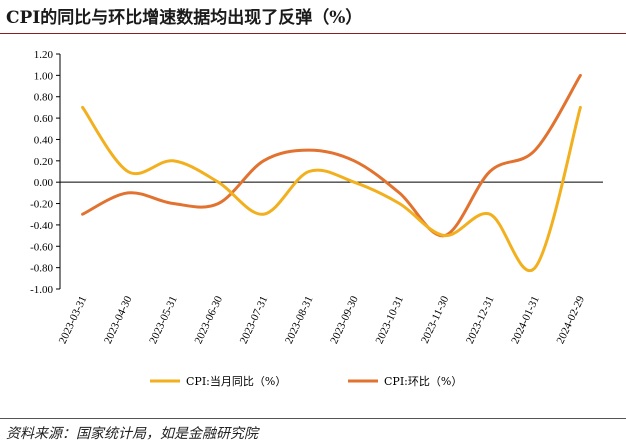 This screenshot has width=626, height=447. I want to click on y-tick-label: -0.40, so click(41, 226).